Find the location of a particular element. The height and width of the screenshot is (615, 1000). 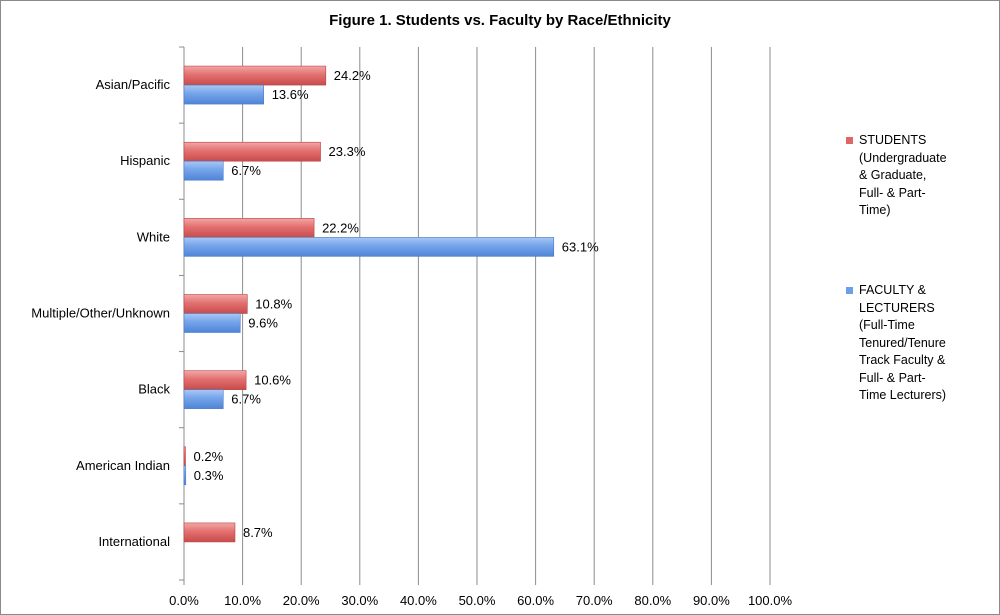

category-label-american-indian: American Indian is located at coordinates (123, 465).